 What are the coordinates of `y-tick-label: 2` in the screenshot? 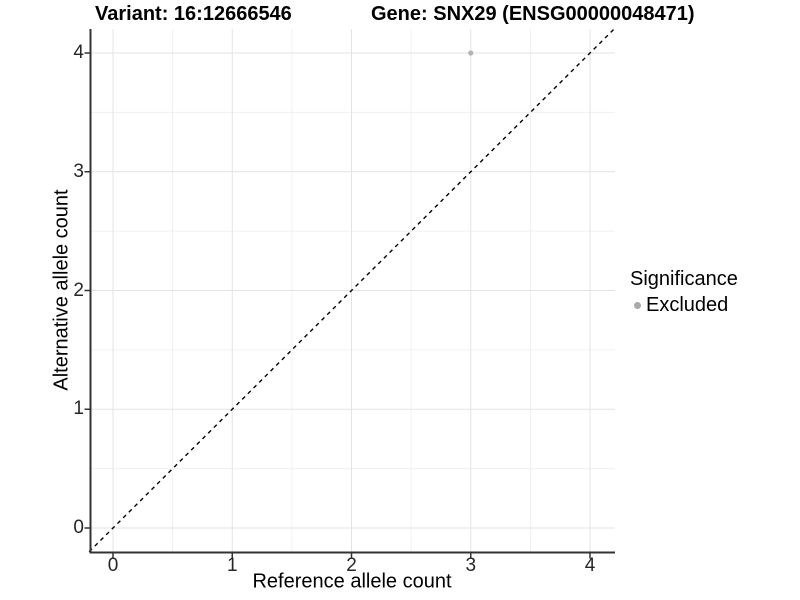 It's located at (78, 290).